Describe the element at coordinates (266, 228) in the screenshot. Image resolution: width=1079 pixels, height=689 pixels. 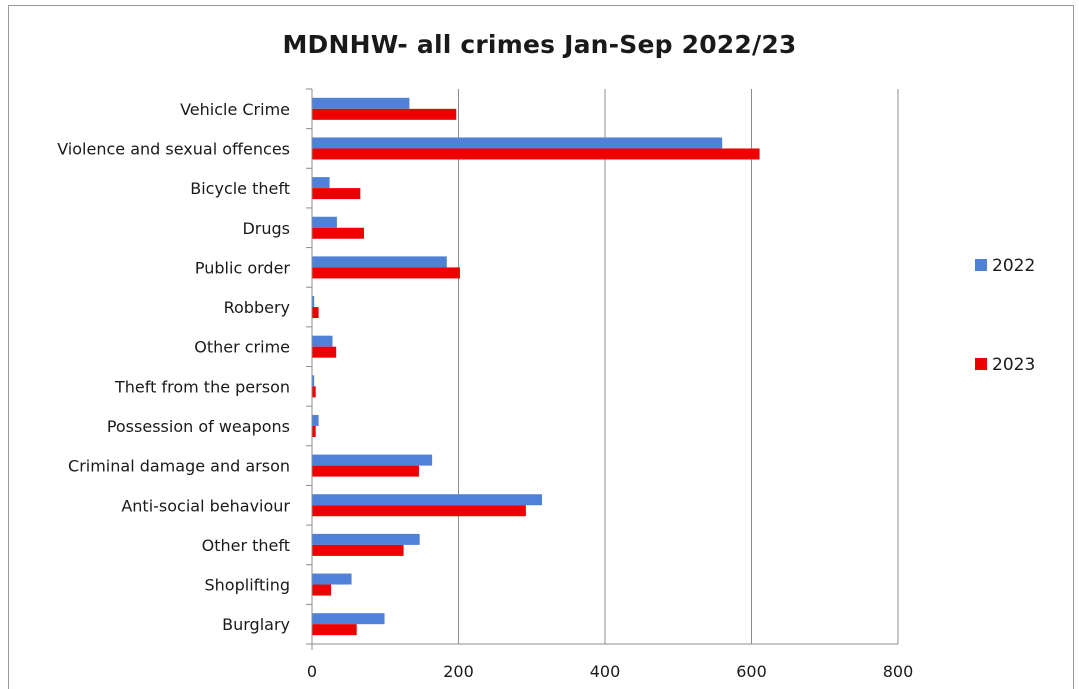
I see `category-label: Drugs` at that location.